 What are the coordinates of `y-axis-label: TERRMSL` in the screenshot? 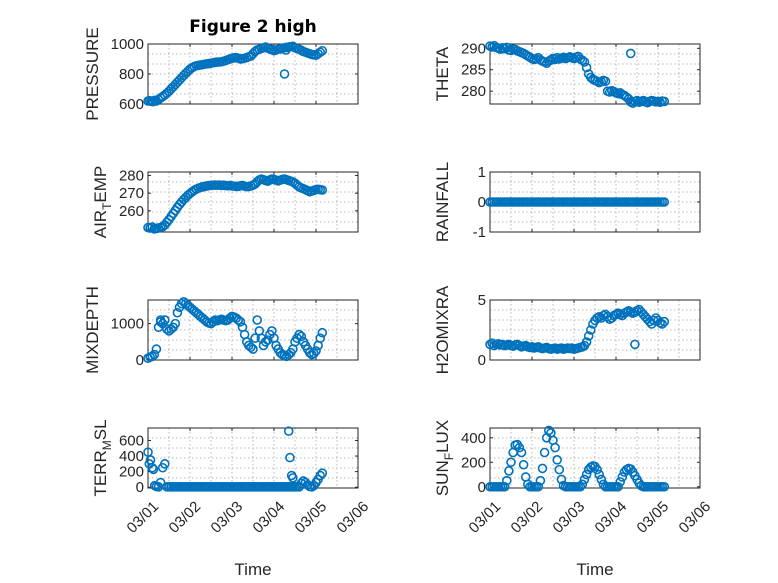 It's located at (102, 457).